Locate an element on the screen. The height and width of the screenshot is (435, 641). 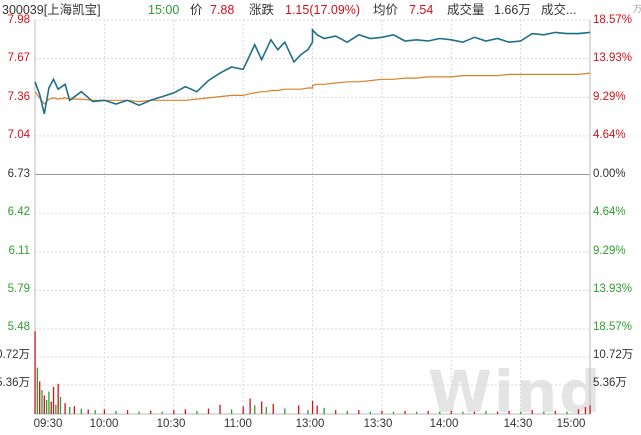
price-value: 7.88 is located at coordinates (222, 10).